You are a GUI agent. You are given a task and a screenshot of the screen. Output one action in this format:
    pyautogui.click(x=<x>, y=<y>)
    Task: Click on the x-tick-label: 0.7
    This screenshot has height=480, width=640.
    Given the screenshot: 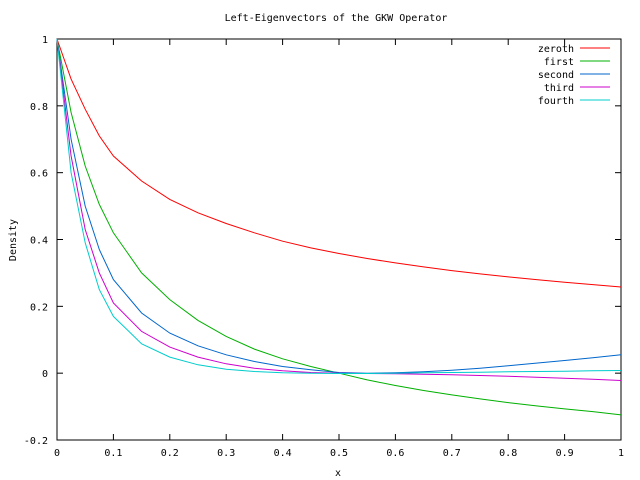 What is the action you would take?
    pyautogui.click(x=452, y=453)
    